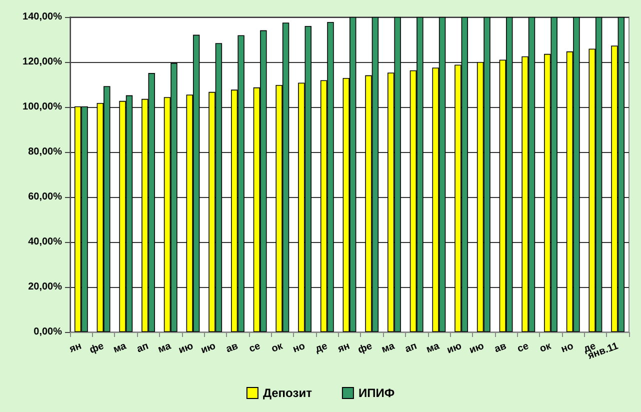 The width and height of the screenshot is (641, 412). I want to click on y-tick-label: 120,00%, so click(42, 62).